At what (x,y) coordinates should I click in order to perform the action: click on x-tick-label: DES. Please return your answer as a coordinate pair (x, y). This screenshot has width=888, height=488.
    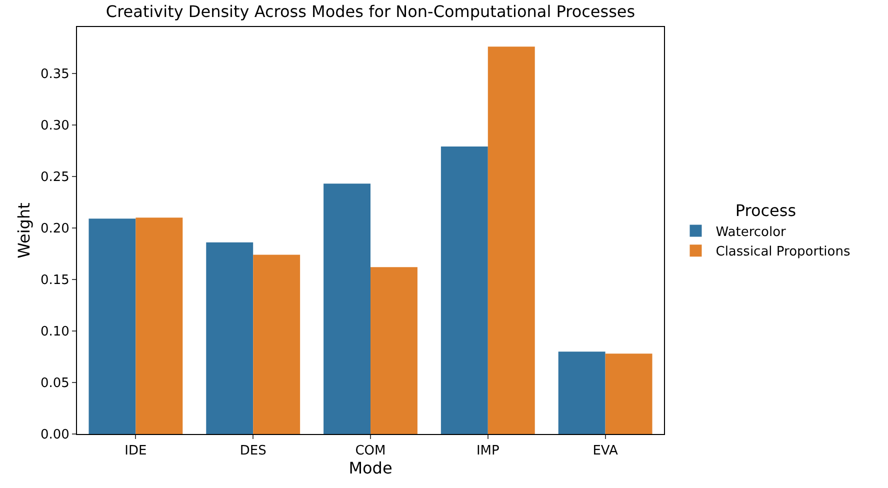
    Looking at the image, I should click on (253, 451).